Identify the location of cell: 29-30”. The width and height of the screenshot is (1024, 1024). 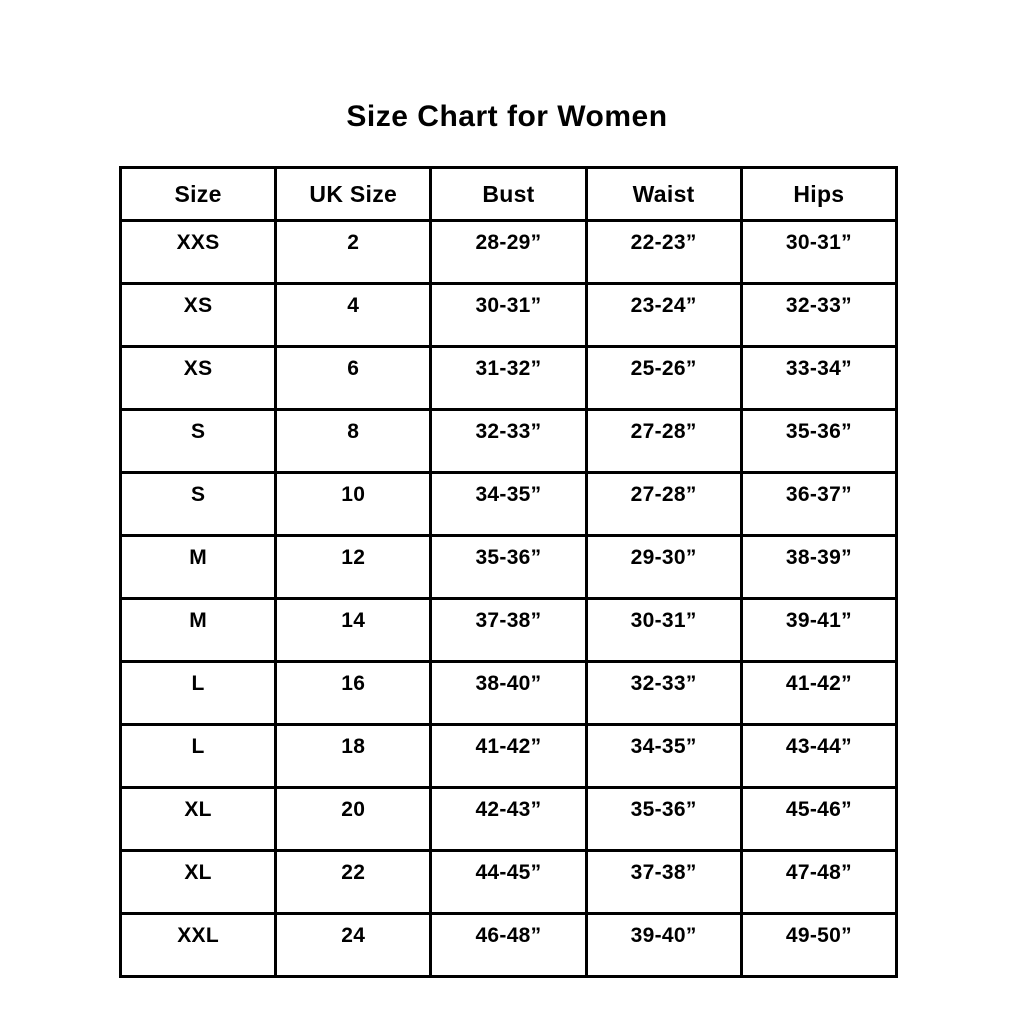
(663, 567).